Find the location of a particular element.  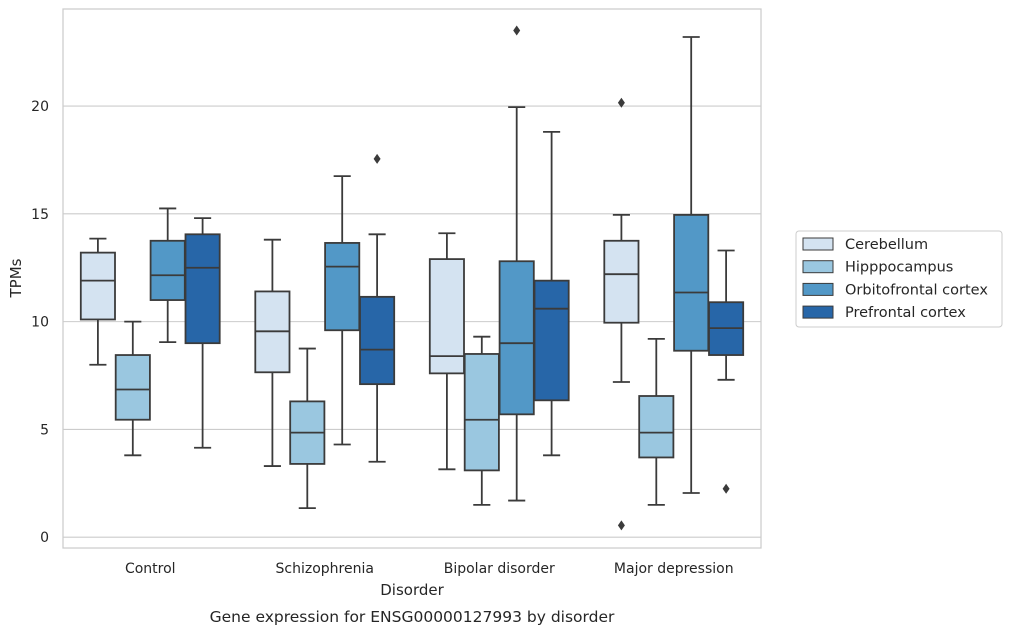

x-axis-label: Disorder is located at coordinates (412, 590).